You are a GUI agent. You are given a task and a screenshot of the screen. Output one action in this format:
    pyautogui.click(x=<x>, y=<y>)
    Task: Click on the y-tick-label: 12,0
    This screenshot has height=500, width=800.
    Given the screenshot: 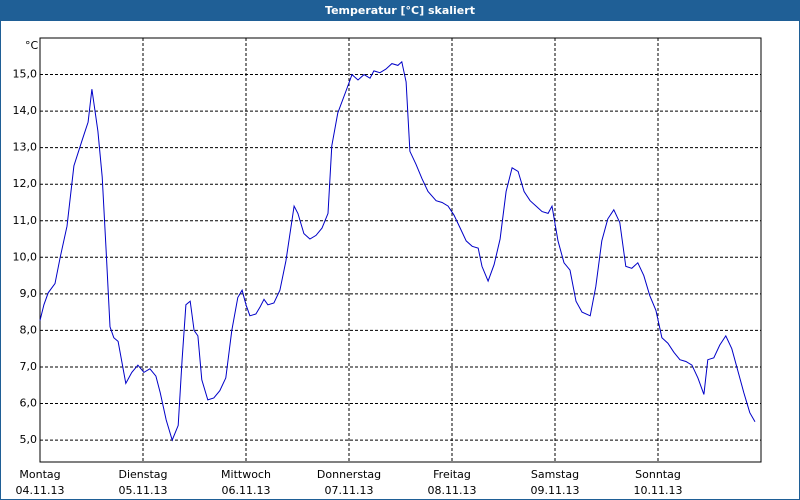 What is the action you would take?
    pyautogui.click(x=25, y=183)
    